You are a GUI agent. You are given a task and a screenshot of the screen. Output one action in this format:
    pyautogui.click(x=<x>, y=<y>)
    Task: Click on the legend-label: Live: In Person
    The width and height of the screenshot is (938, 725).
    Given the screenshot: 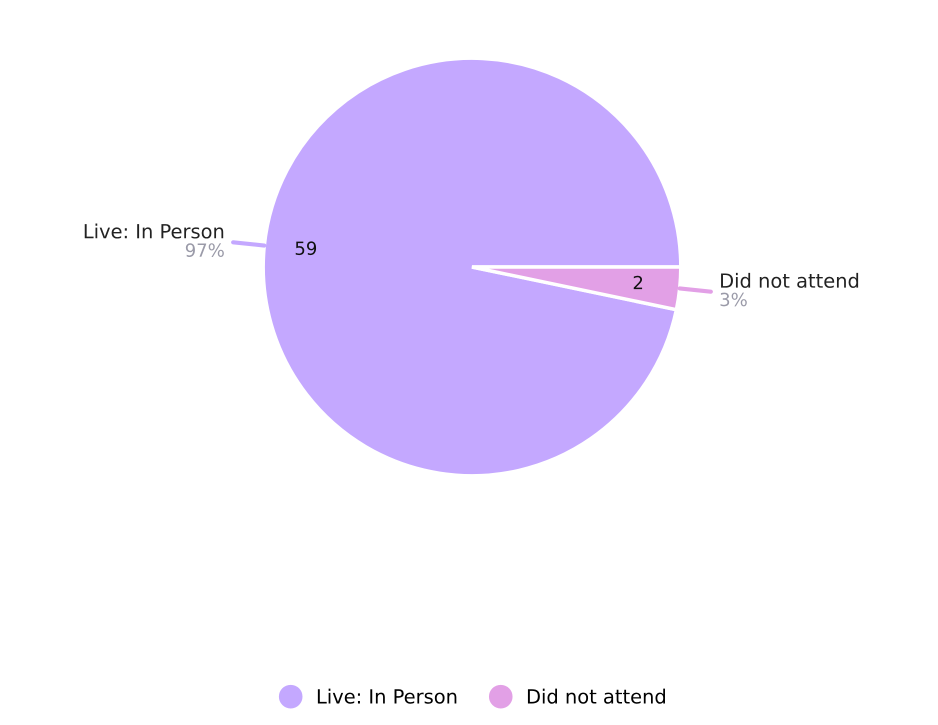 What is the action you would take?
    pyautogui.click(x=387, y=696)
    